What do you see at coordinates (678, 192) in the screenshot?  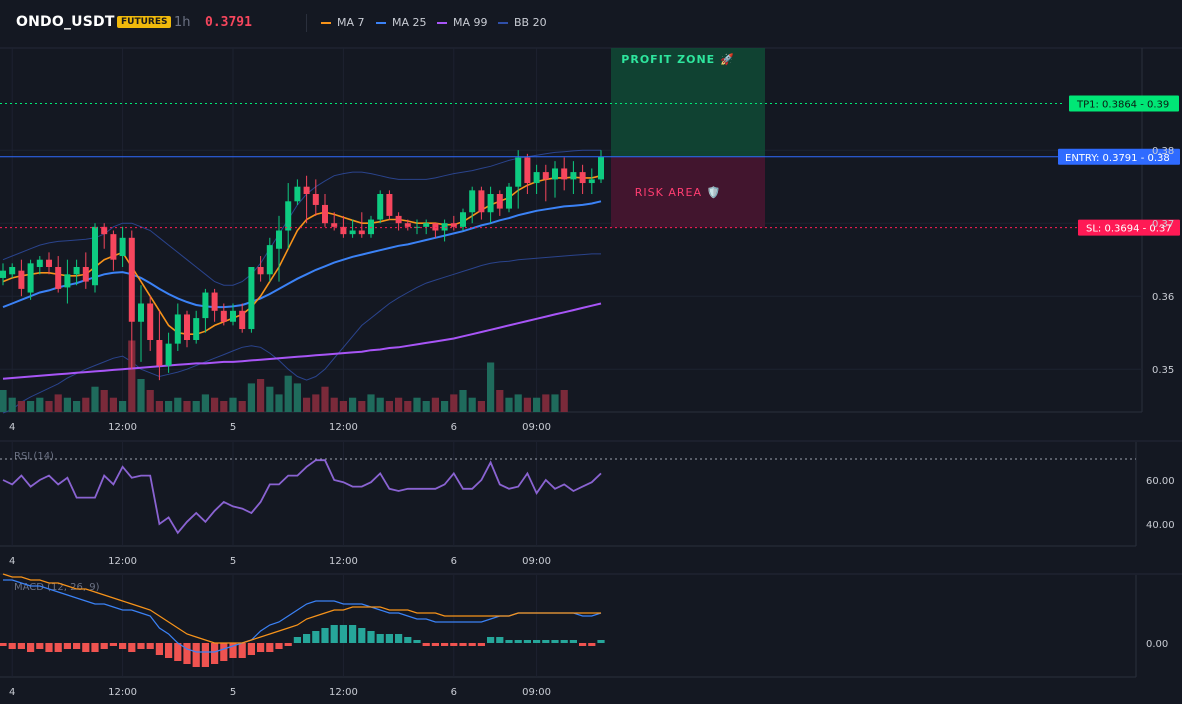 I see `risk-area-label: RISK AREA 🛡️` at bounding box center [678, 192].